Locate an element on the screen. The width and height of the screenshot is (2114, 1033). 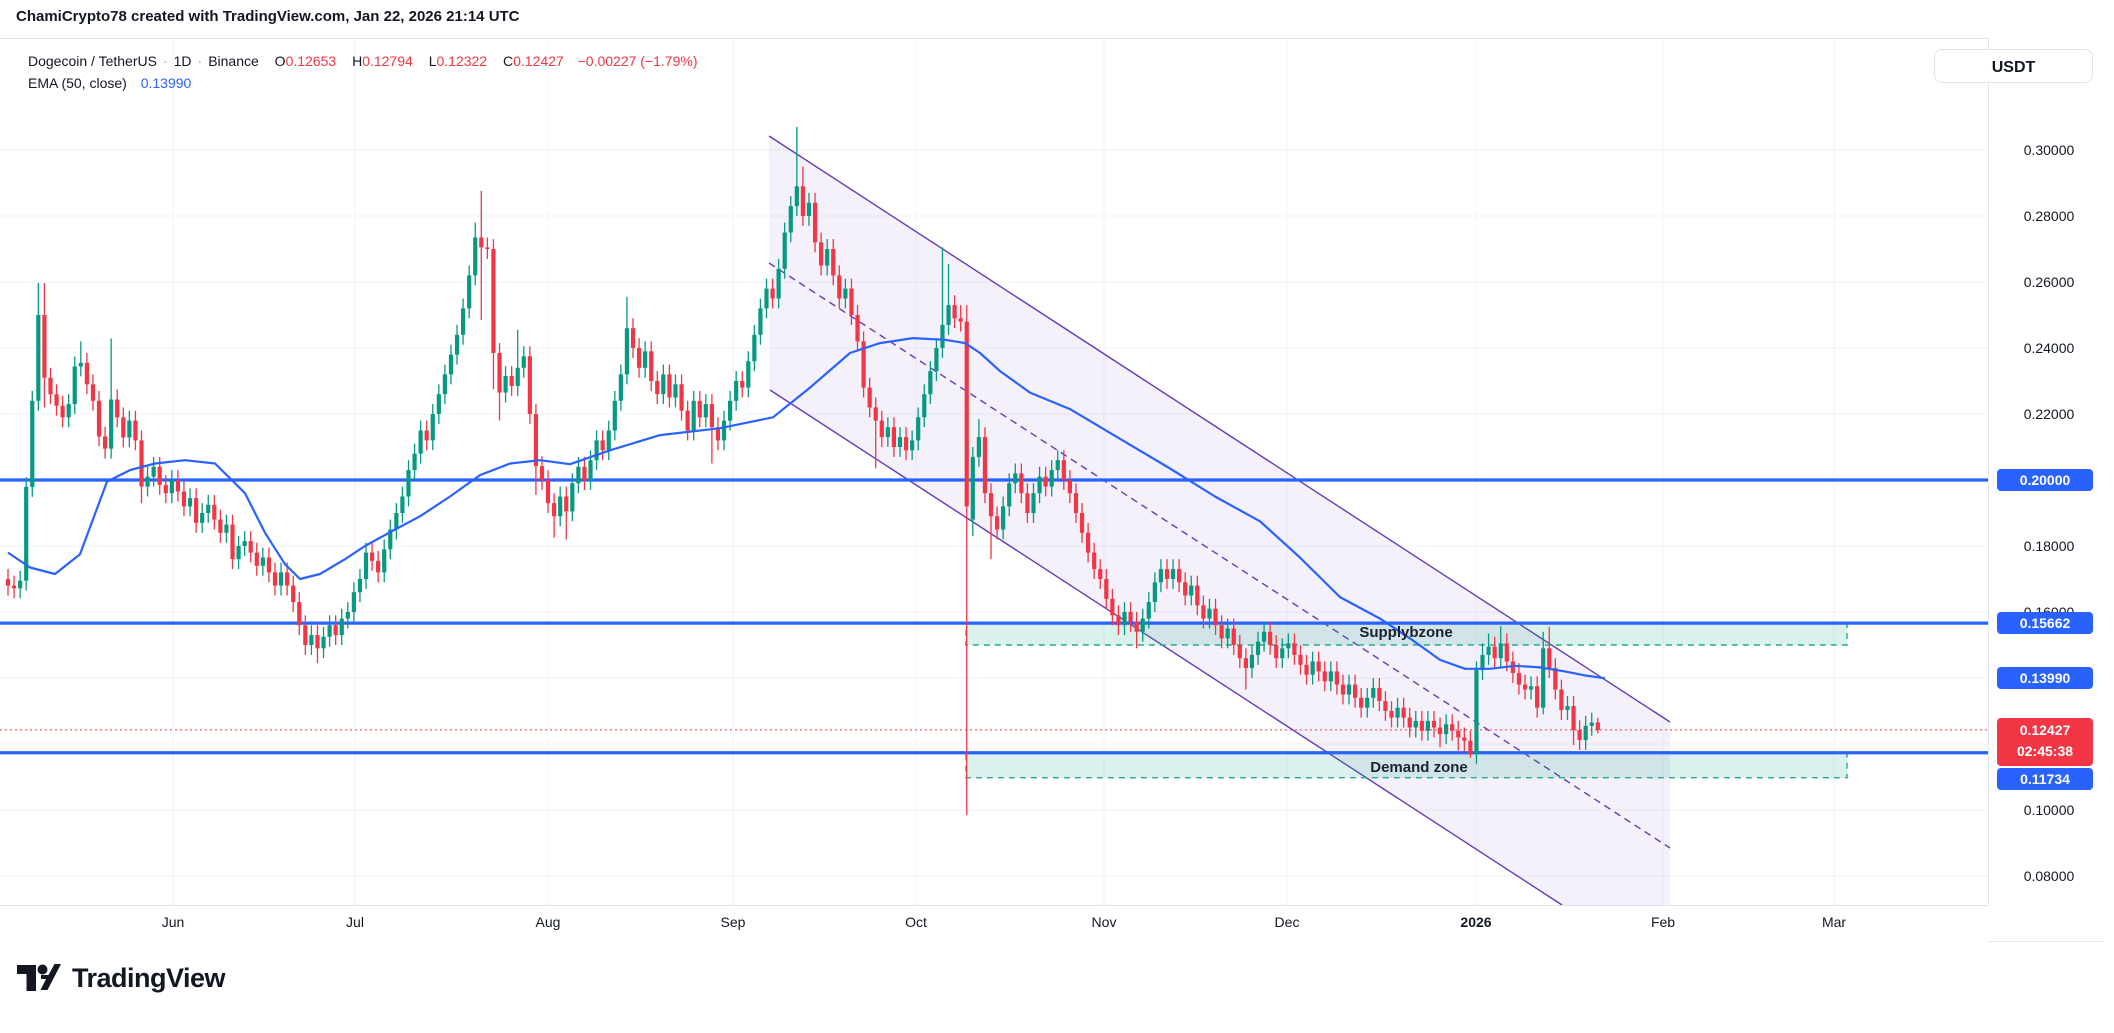
interval-label: 1D is located at coordinates (182, 61).